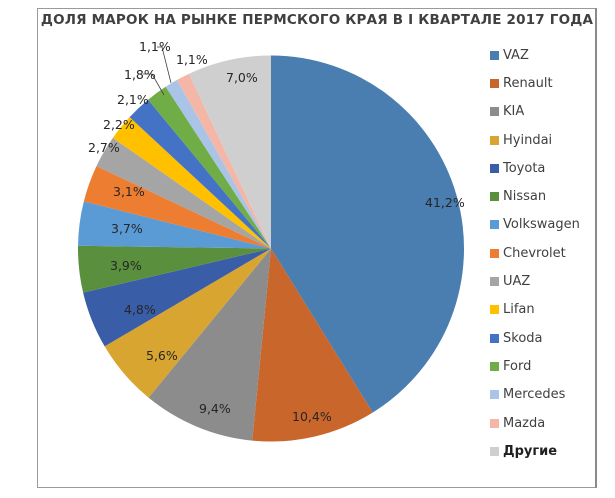  Describe the element at coordinates (525, 197) in the screenshot. I see `legend-label: Nissan` at that location.